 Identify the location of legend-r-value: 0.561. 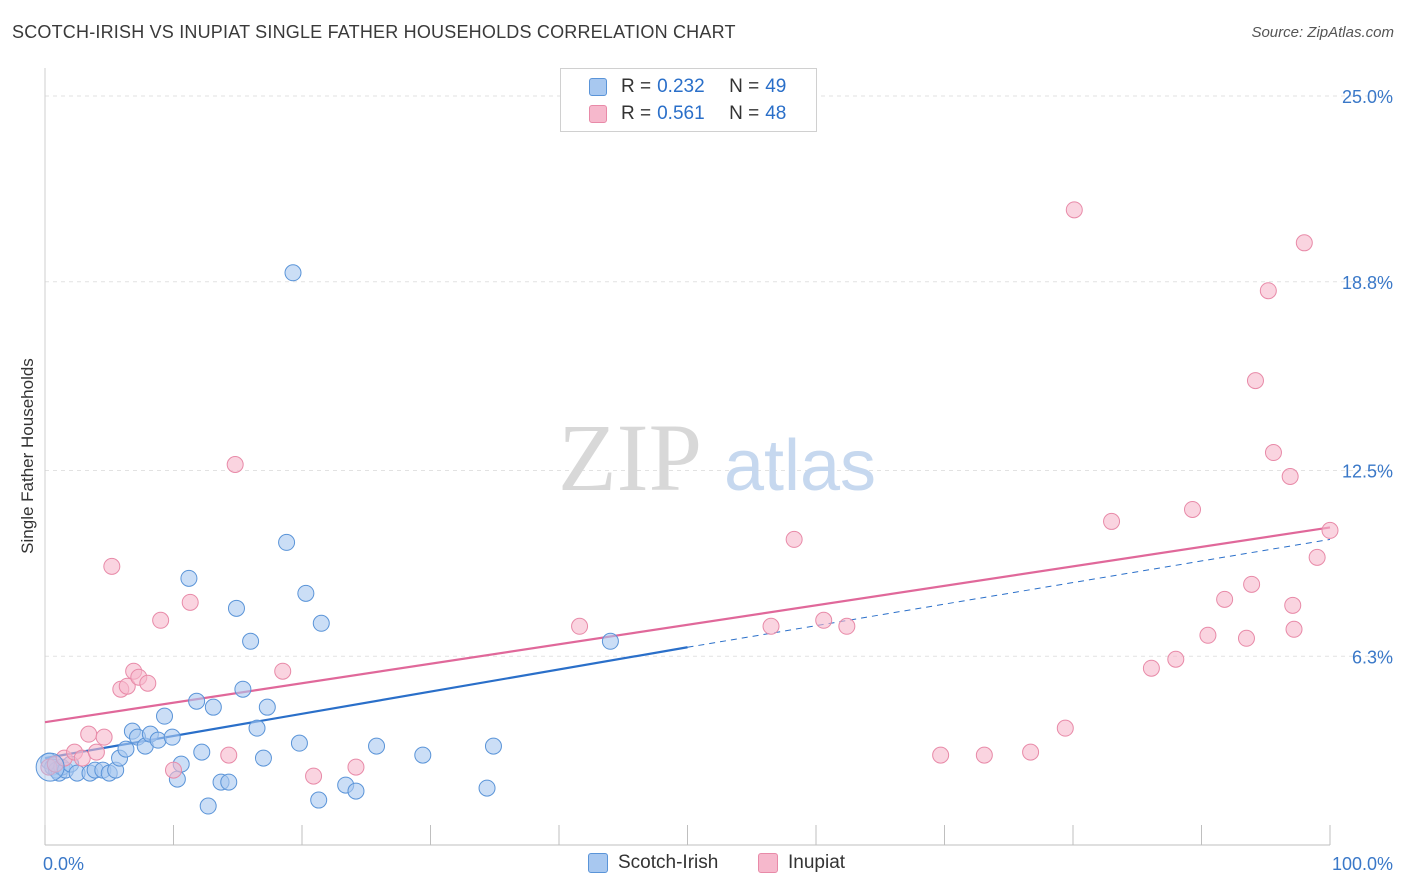
(681, 113).